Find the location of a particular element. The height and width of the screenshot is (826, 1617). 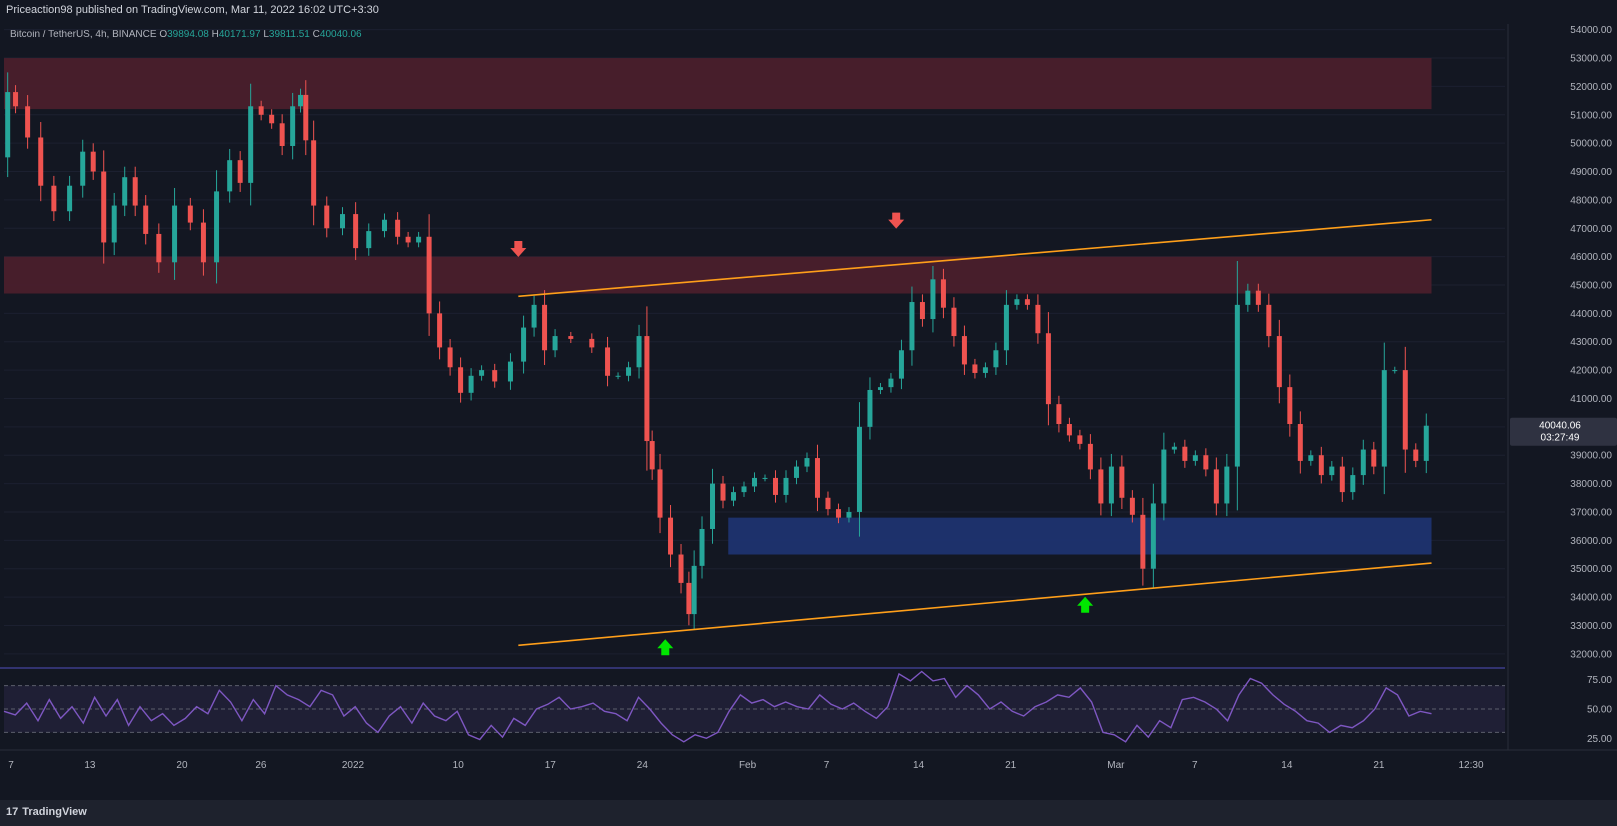

time-tick-label: 12:30 is located at coordinates (1470, 765).